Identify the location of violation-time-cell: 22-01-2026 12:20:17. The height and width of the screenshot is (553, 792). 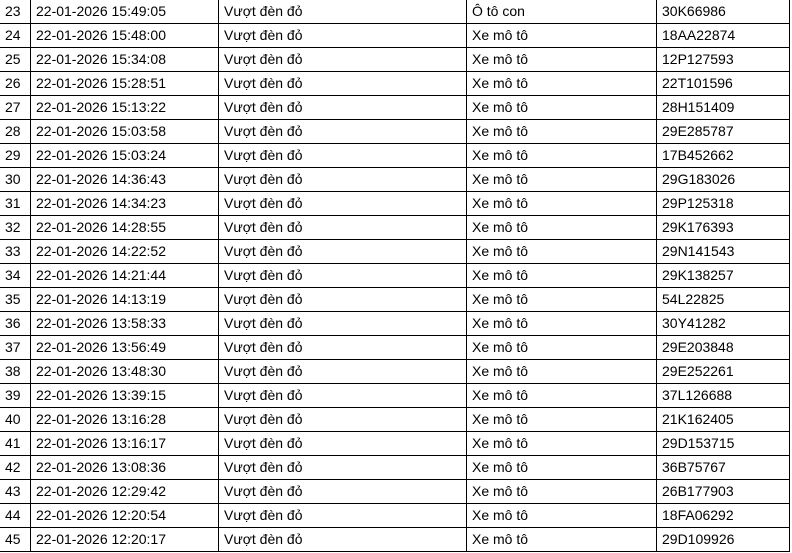
(124, 539).